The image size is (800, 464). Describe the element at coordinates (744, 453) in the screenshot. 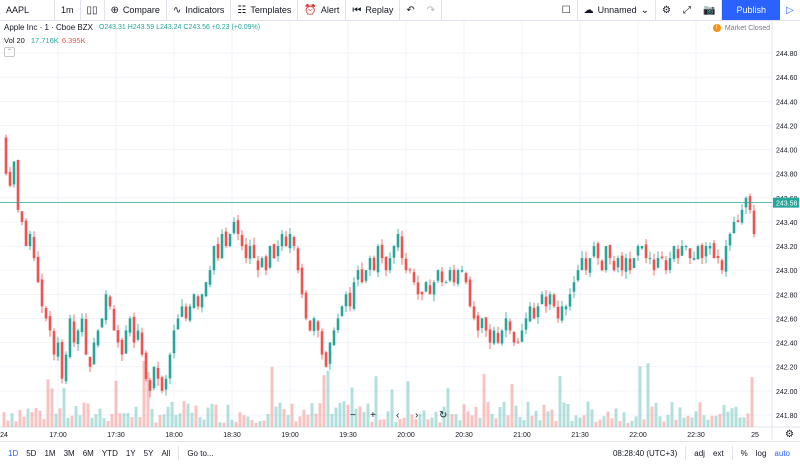

I see `percent-toggle: %` at that location.